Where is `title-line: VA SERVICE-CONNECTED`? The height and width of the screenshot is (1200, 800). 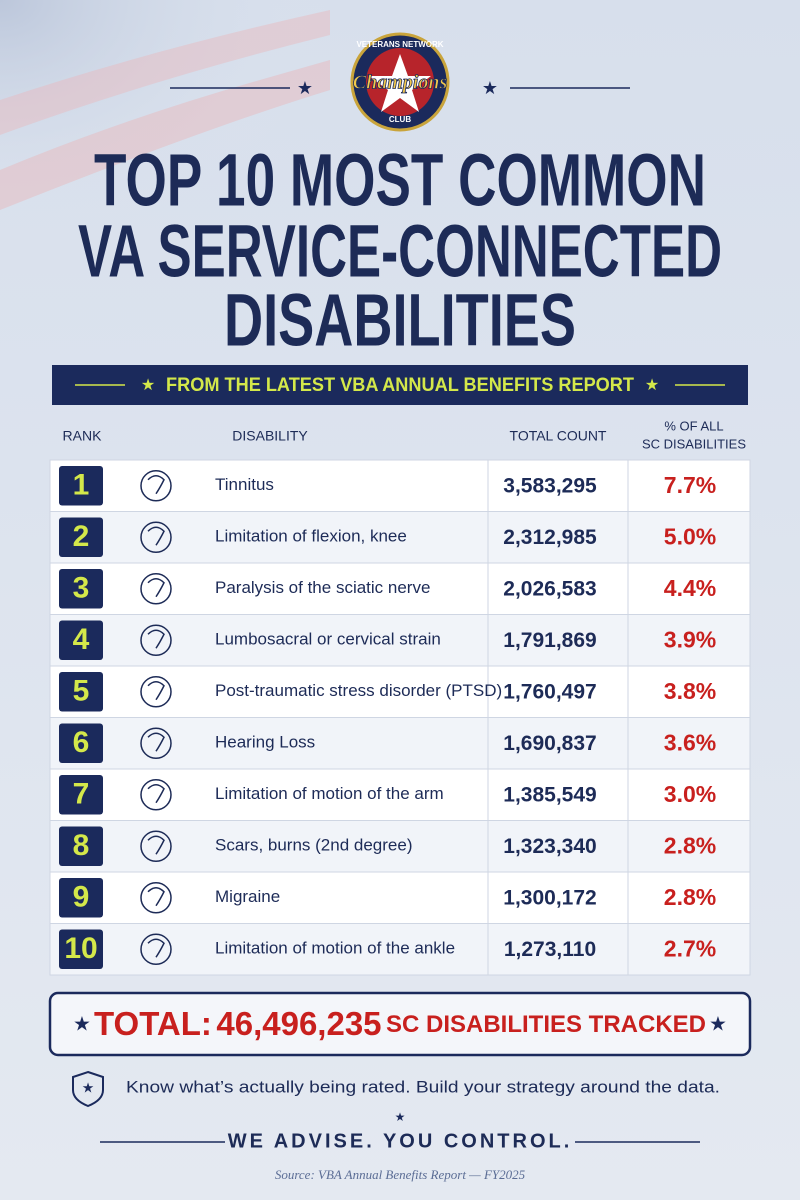 title-line: VA SERVICE-CONNECTED is located at coordinates (400, 251).